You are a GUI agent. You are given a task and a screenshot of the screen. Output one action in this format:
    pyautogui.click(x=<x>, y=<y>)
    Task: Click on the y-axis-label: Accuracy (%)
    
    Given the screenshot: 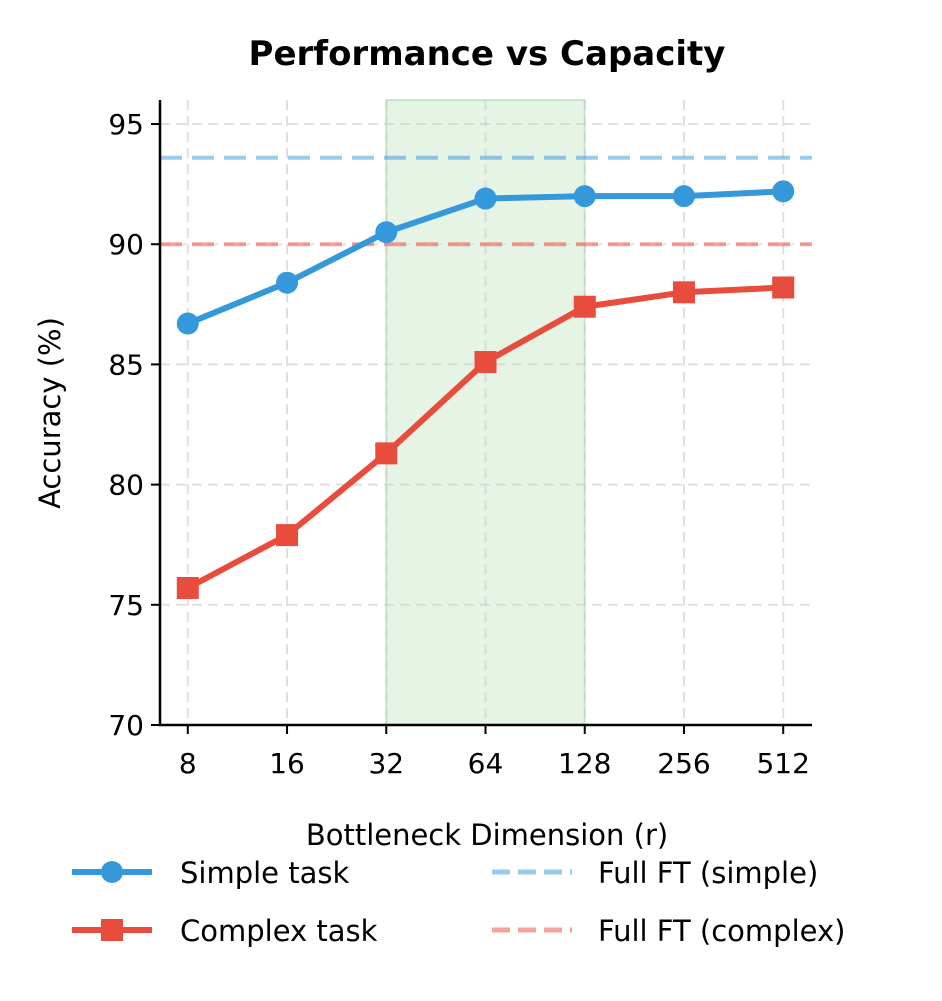 What is the action you would take?
    pyautogui.click(x=50, y=413)
    